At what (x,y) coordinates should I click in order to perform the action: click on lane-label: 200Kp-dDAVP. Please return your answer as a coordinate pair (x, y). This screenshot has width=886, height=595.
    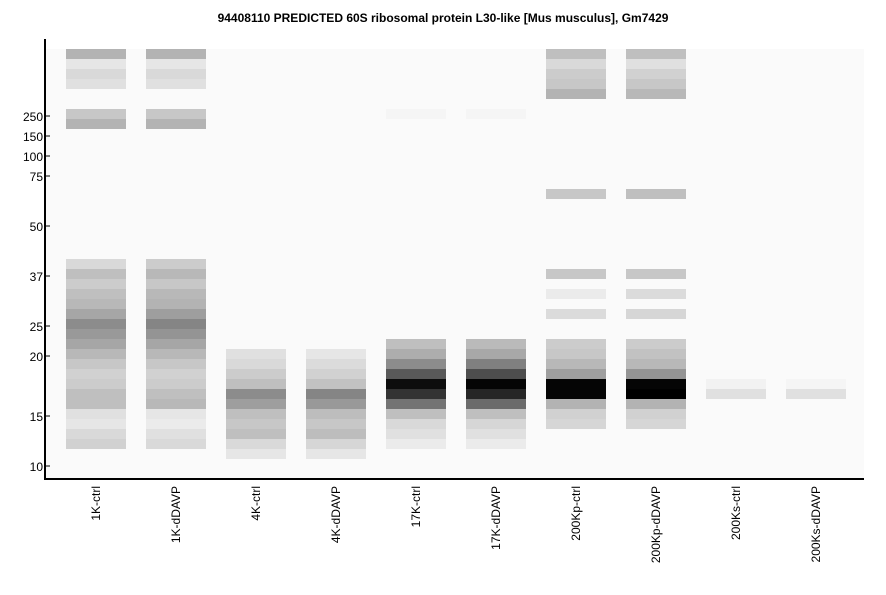
    Looking at the image, I should click on (656, 524).